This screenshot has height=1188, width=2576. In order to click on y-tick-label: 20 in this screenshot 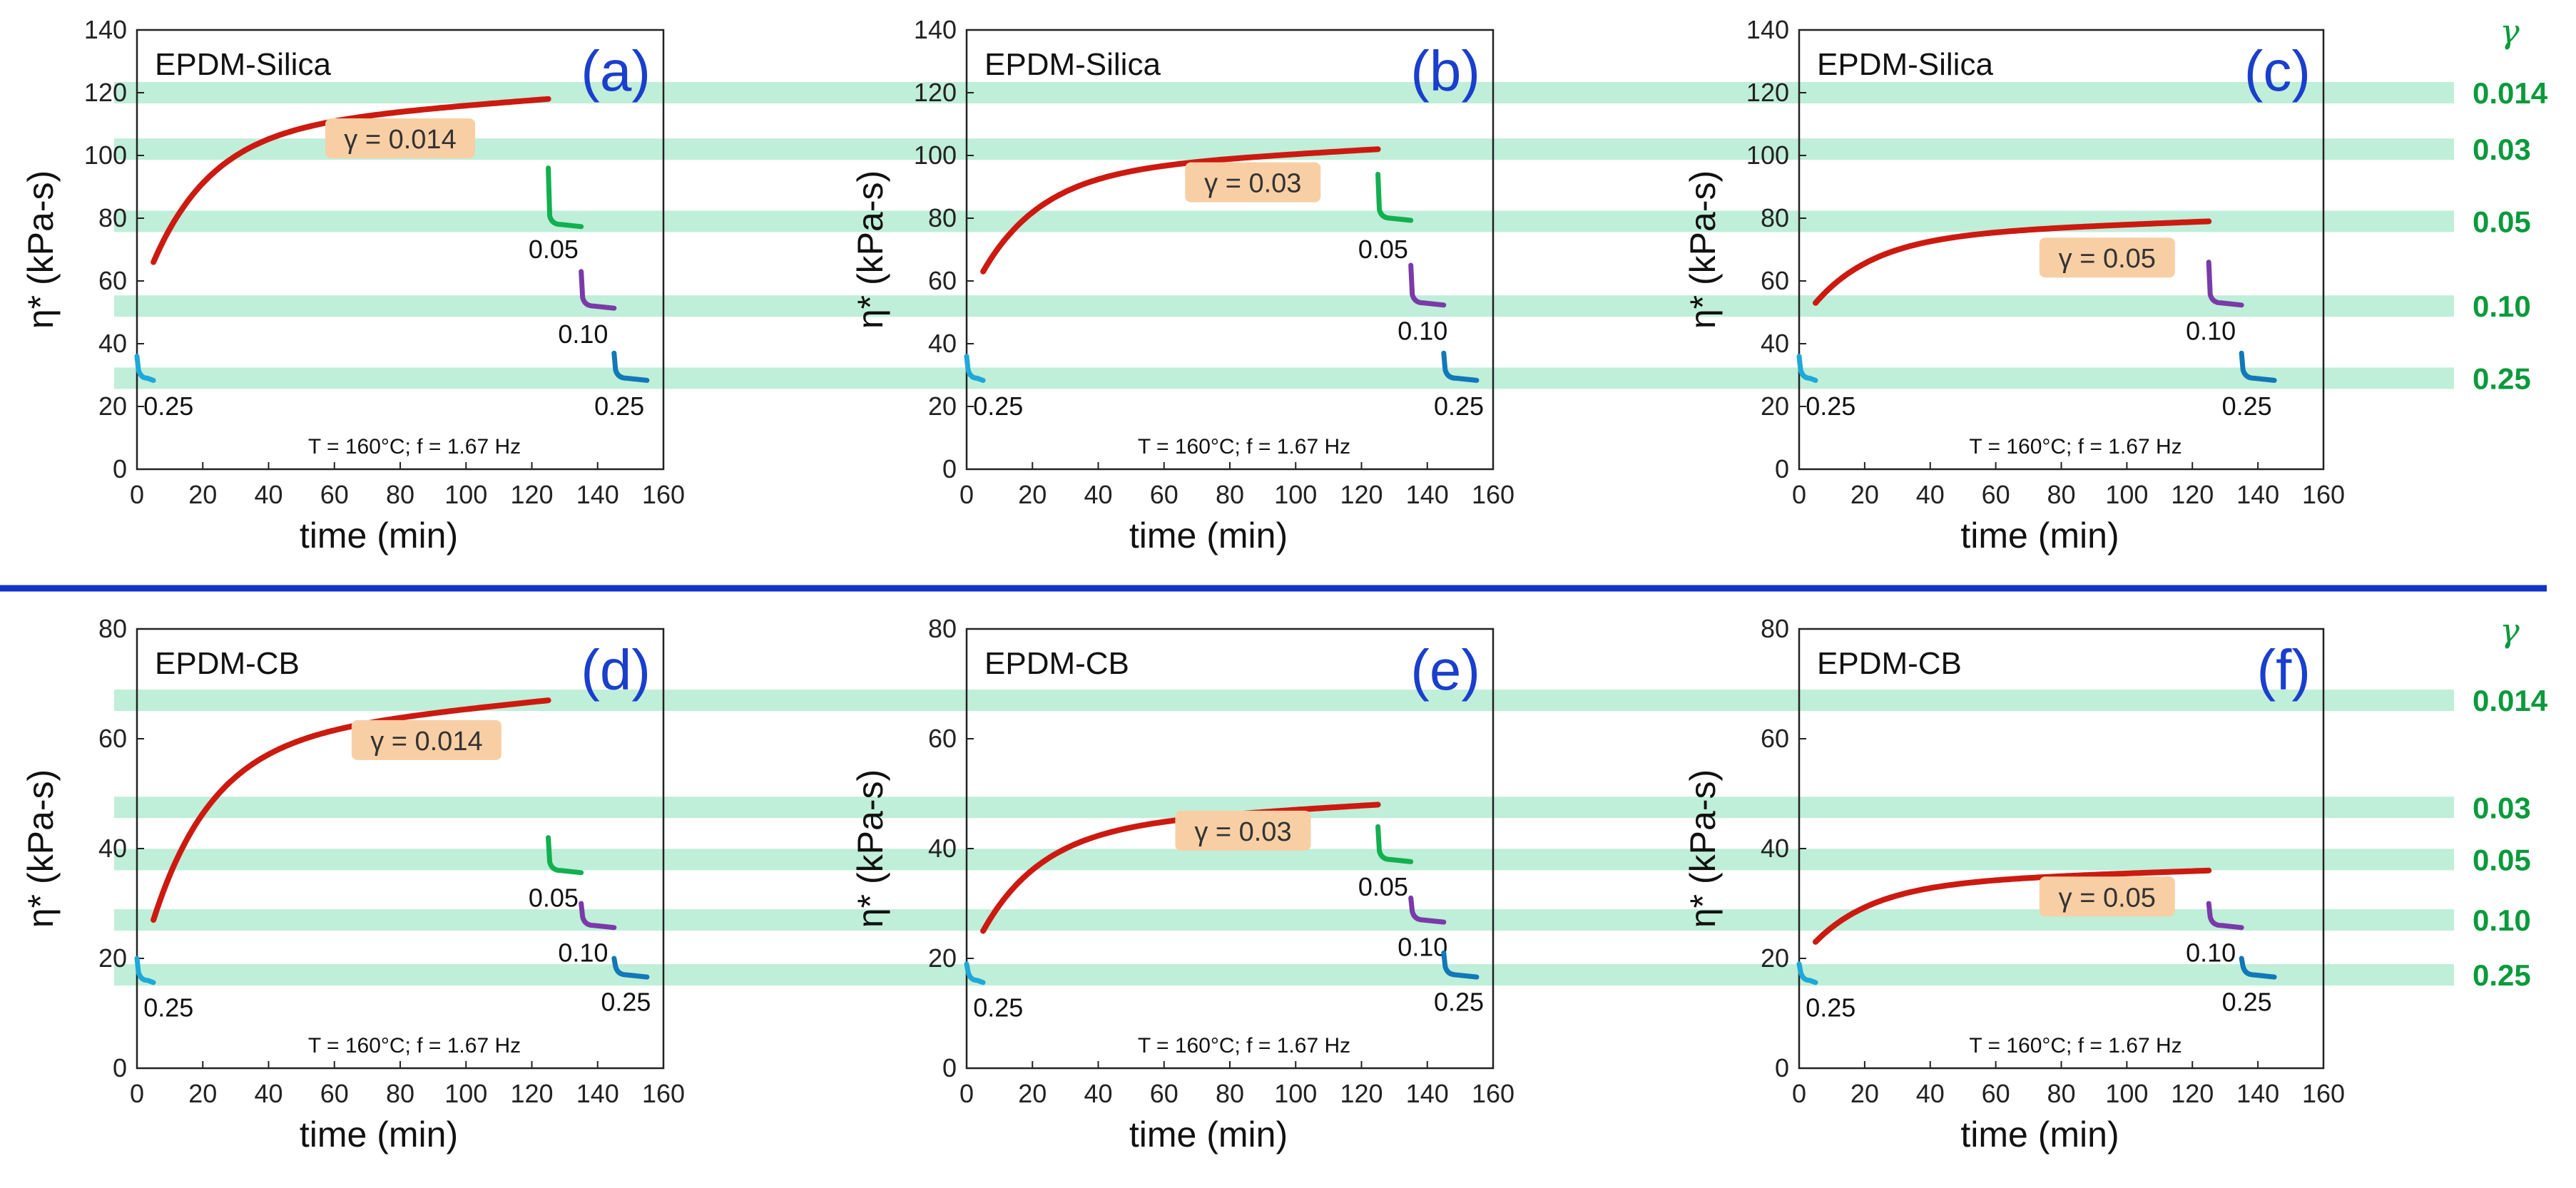, I will do `click(112, 958)`.